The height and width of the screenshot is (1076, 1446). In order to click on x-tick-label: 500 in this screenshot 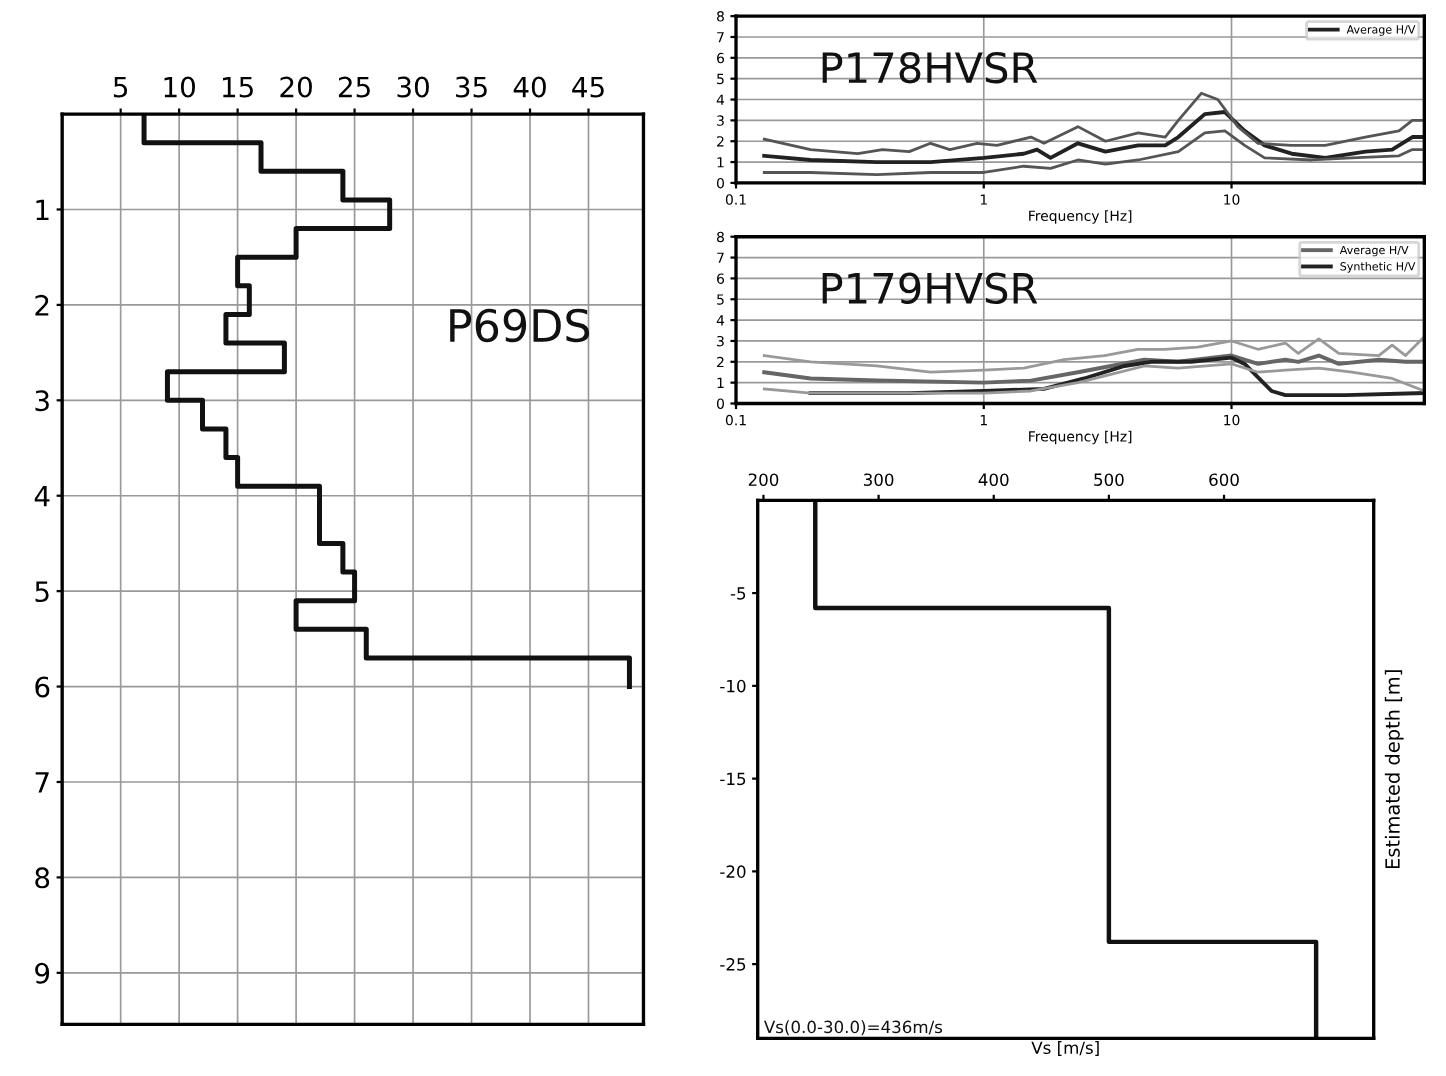, I will do `click(1109, 479)`.